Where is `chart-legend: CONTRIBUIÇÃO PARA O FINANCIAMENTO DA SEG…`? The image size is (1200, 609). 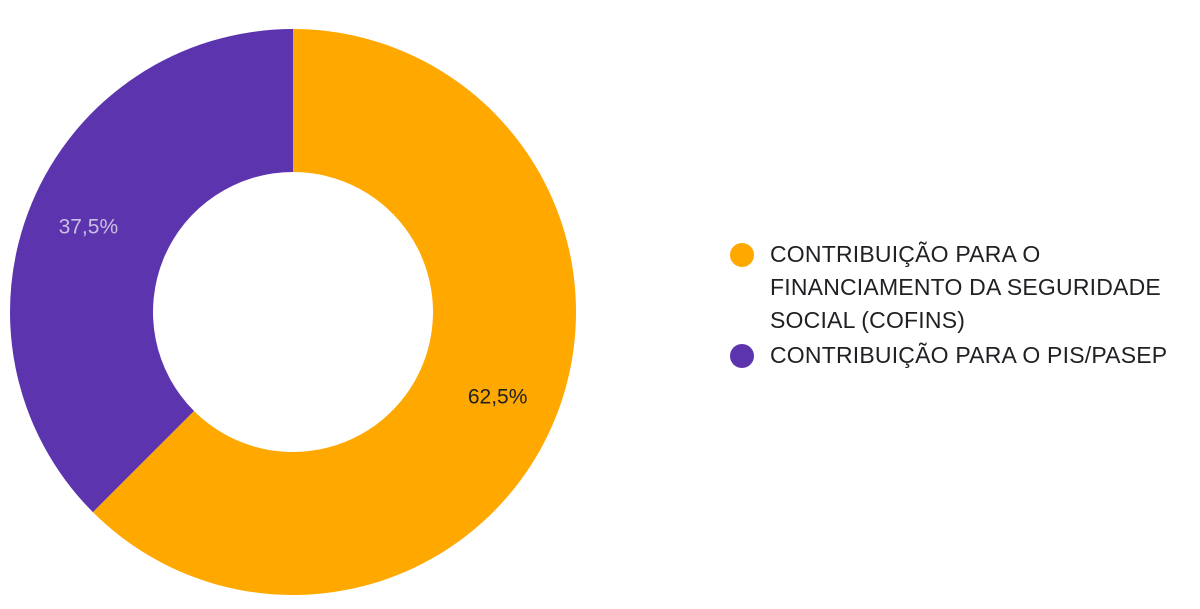 chart-legend: CONTRIBUIÇÃO PARA O FINANCIAMENTO DA SEG… is located at coordinates (960, 306).